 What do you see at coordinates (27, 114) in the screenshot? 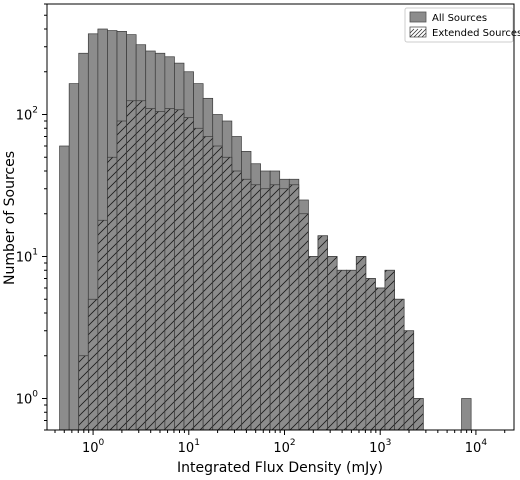
I see `y-tick-label: 10²` at bounding box center [27, 114].